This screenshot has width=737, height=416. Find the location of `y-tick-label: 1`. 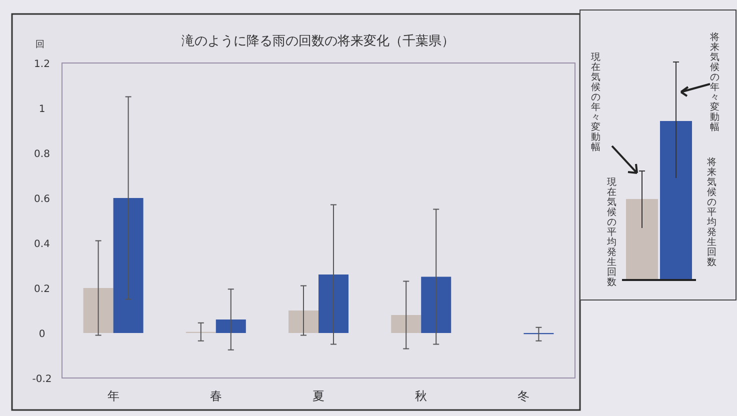

y-tick-label: 1 is located at coordinates (42, 109).